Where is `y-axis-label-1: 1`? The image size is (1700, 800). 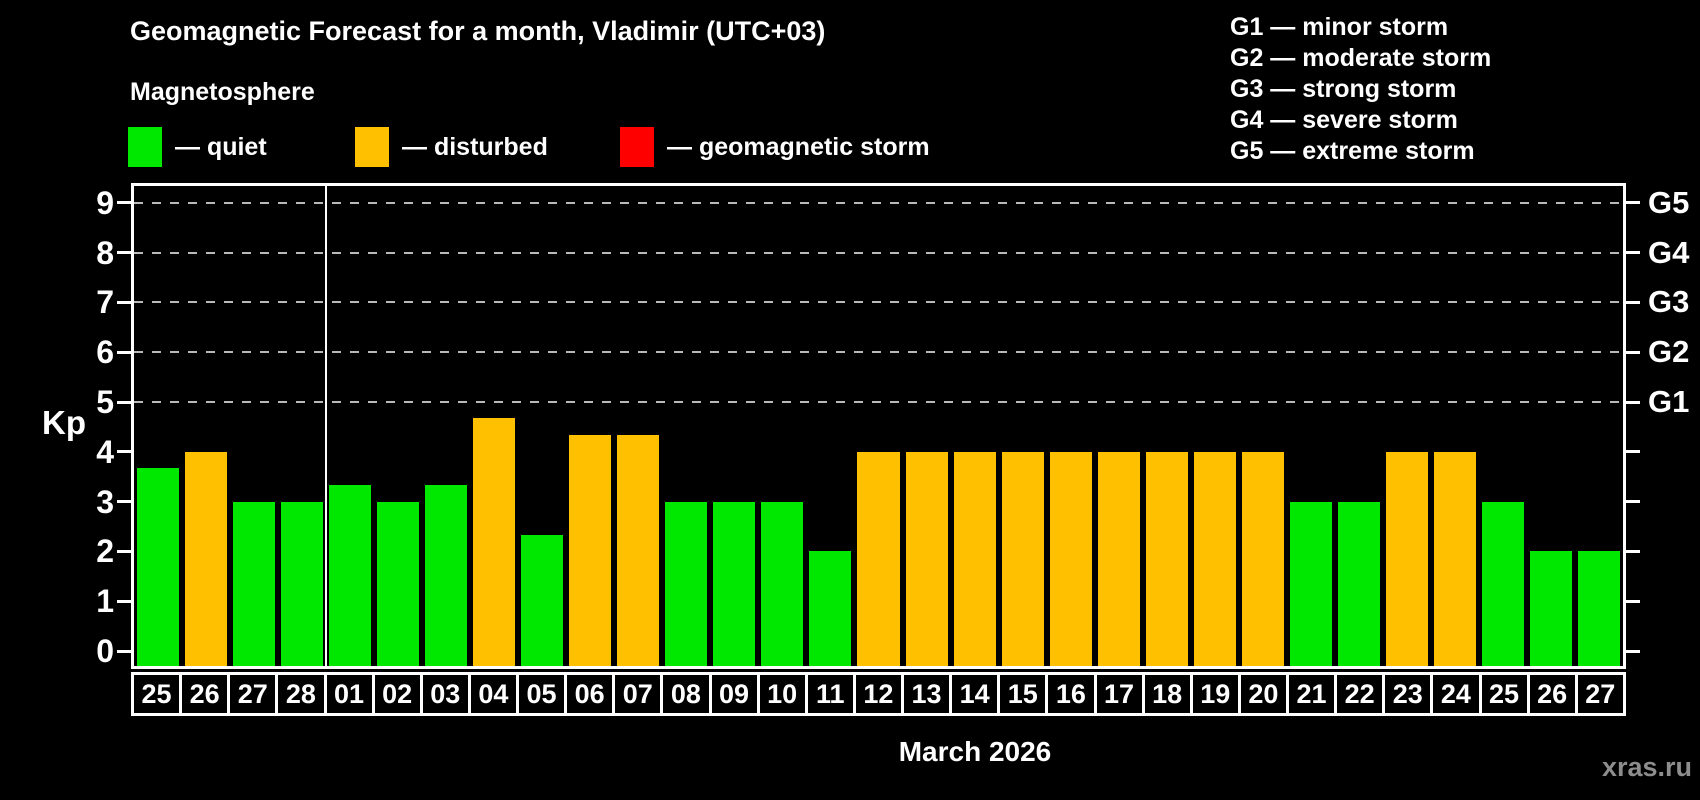 y-axis-label-1: 1 is located at coordinates (105, 601).